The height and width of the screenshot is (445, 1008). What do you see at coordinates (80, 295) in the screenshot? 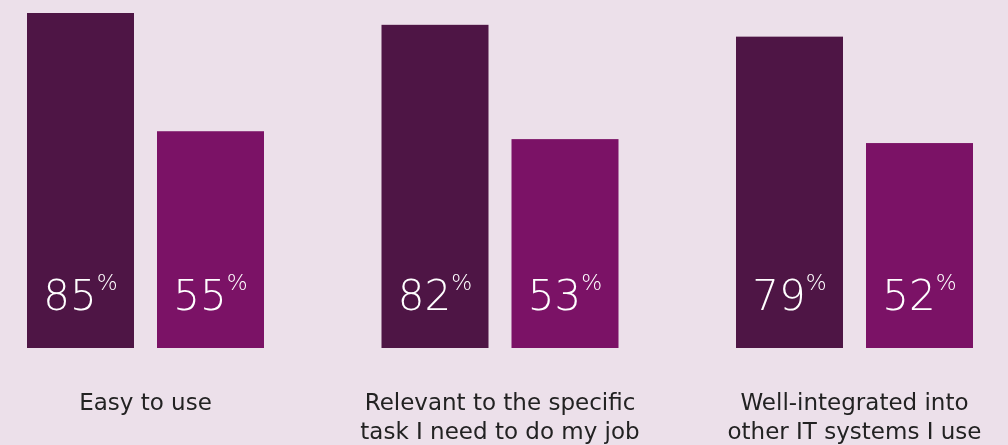
I see `data-label: 85$^{%}$` at bounding box center [80, 295].